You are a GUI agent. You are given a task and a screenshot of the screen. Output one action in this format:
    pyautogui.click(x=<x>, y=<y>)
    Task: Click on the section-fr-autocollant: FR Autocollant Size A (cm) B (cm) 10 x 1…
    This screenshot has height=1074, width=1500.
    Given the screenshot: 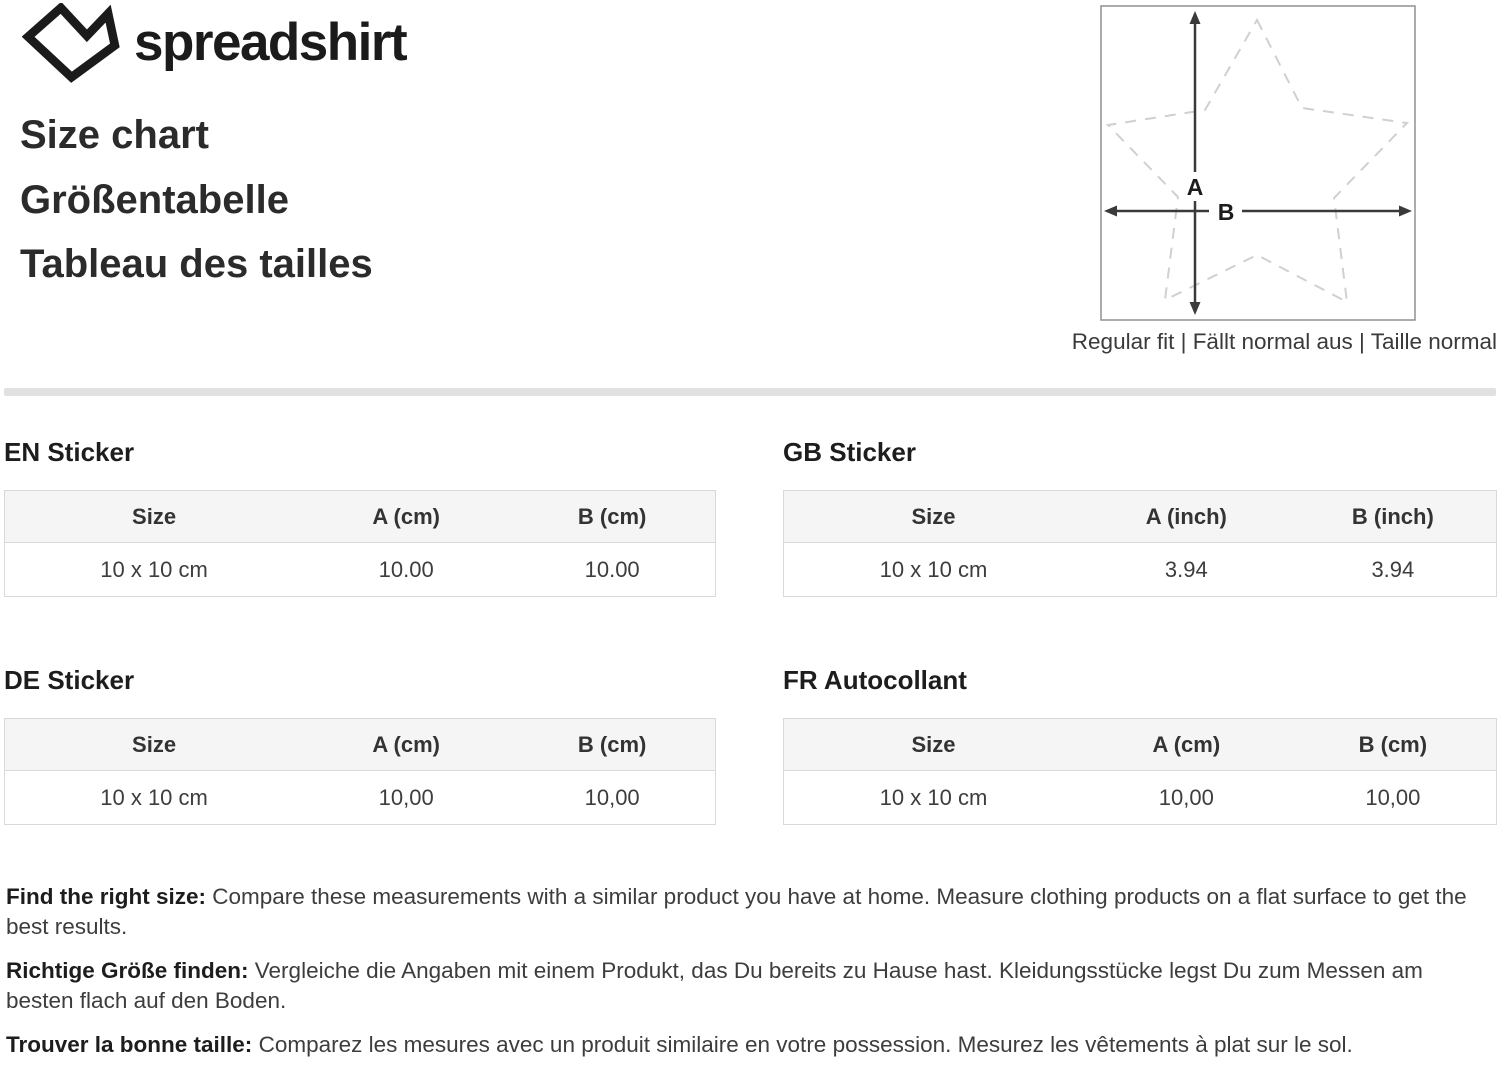 What is the action you would take?
    pyautogui.click(x=1140, y=745)
    